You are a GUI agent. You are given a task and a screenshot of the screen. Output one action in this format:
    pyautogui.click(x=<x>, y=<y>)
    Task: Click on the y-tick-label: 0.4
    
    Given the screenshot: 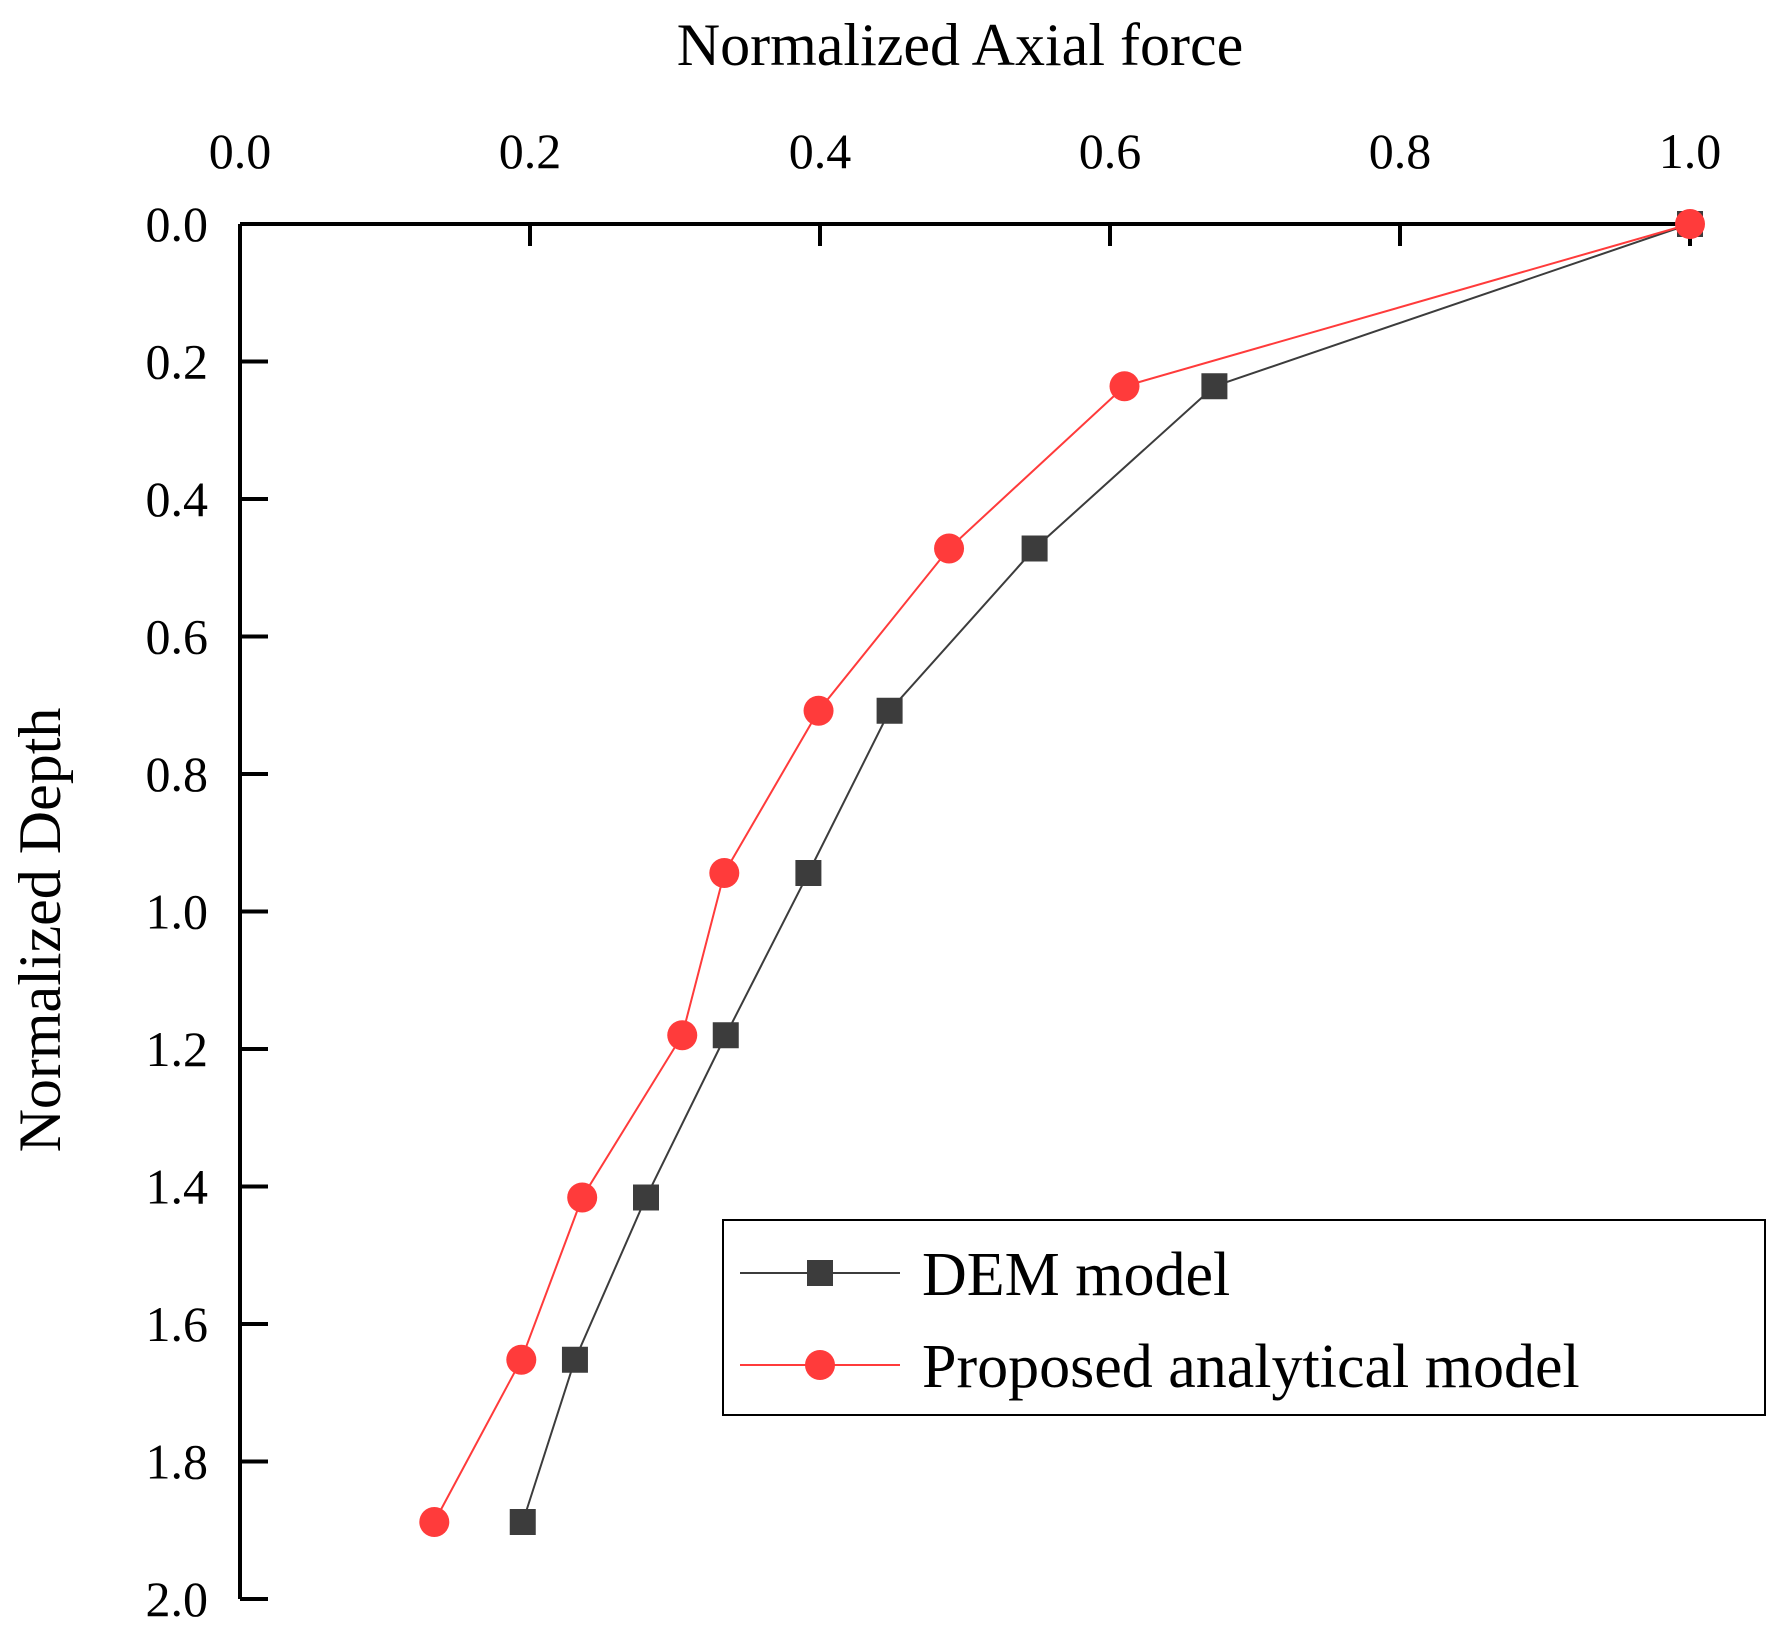 What is the action you would take?
    pyautogui.click(x=177, y=499)
    